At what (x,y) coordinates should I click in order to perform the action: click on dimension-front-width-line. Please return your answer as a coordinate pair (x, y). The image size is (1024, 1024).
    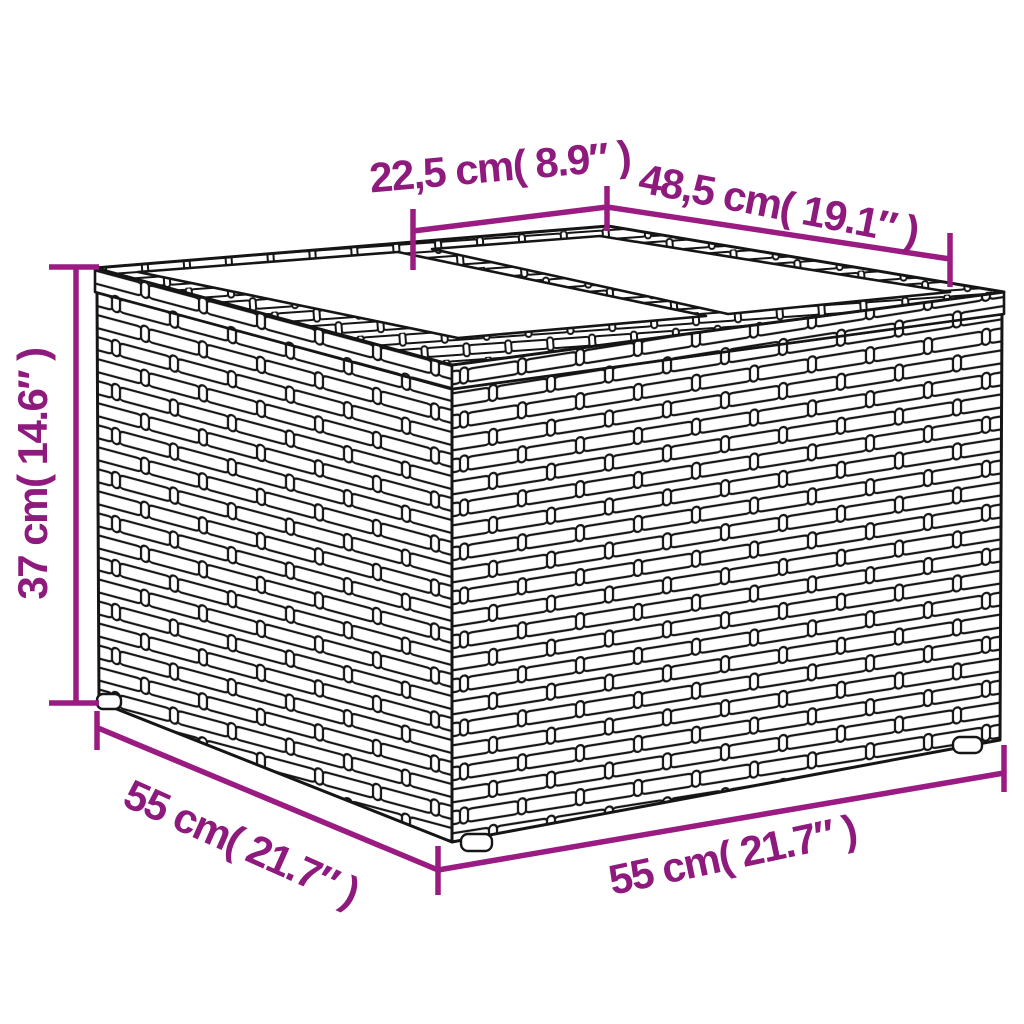
    Looking at the image, I should click on (722, 809).